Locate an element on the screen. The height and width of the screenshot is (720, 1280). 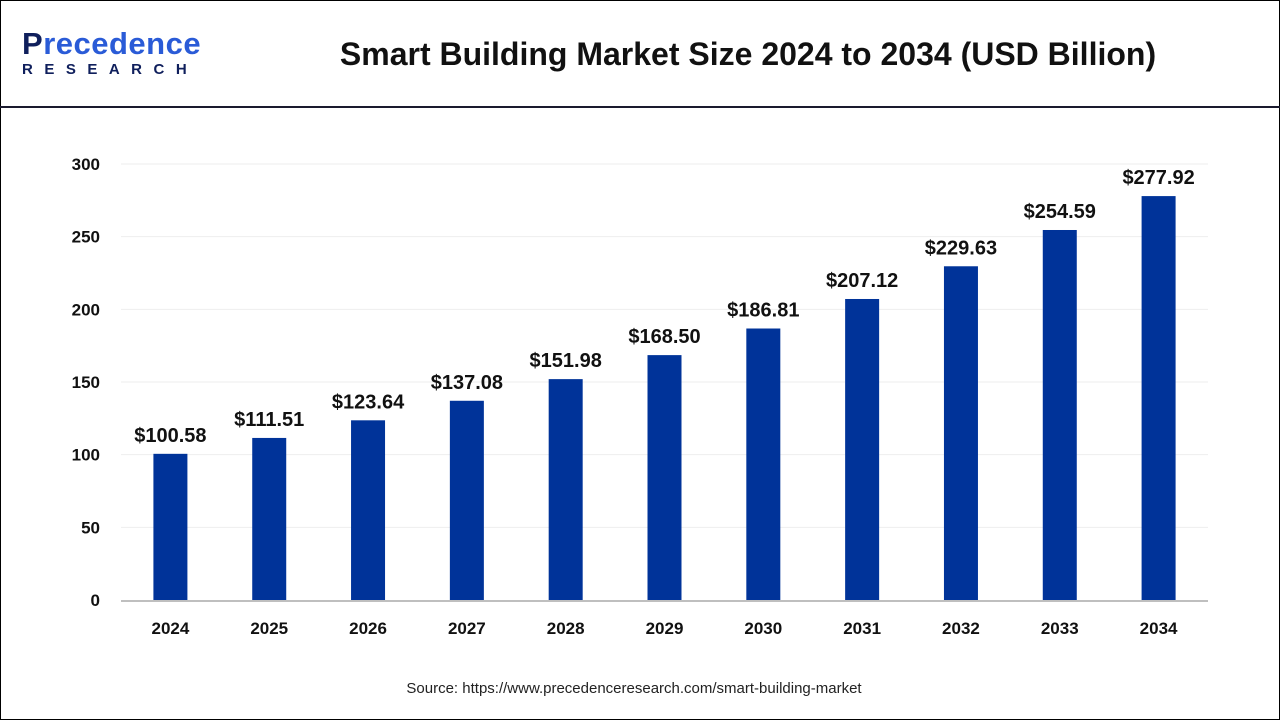
data-label: $100.58 is located at coordinates (170, 436).